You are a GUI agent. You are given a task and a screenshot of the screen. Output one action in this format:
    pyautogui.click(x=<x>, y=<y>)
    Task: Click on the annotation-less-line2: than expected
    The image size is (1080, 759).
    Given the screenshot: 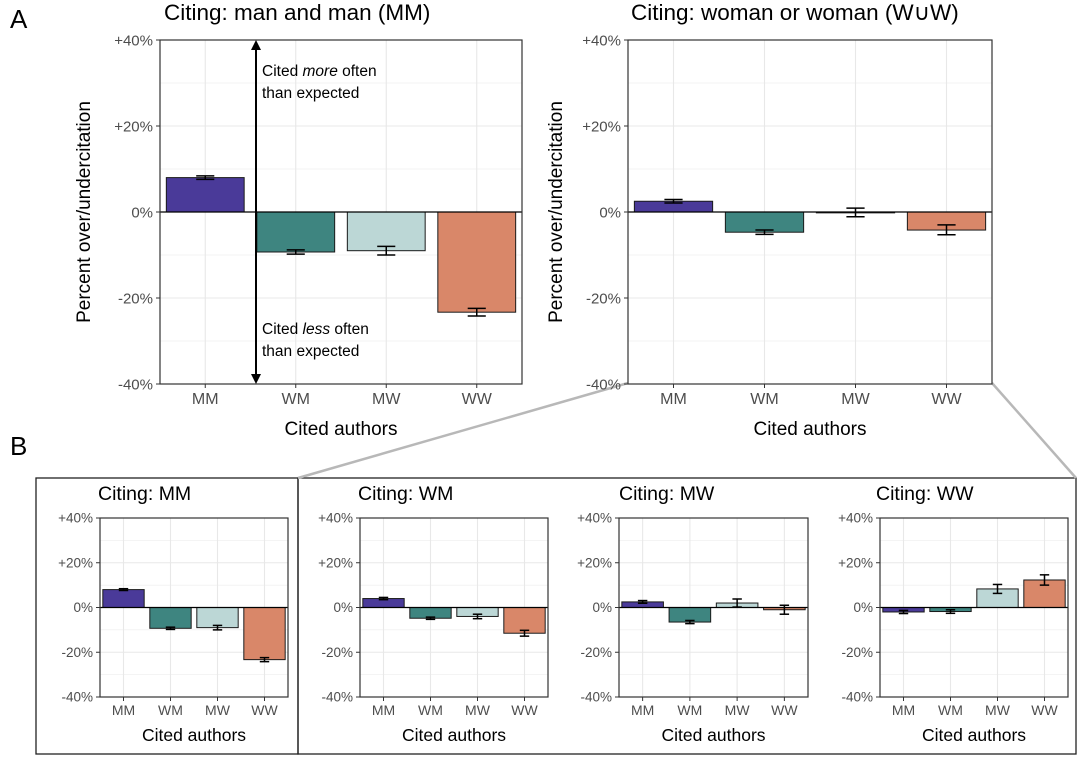 What is the action you would take?
    pyautogui.click(x=310, y=351)
    